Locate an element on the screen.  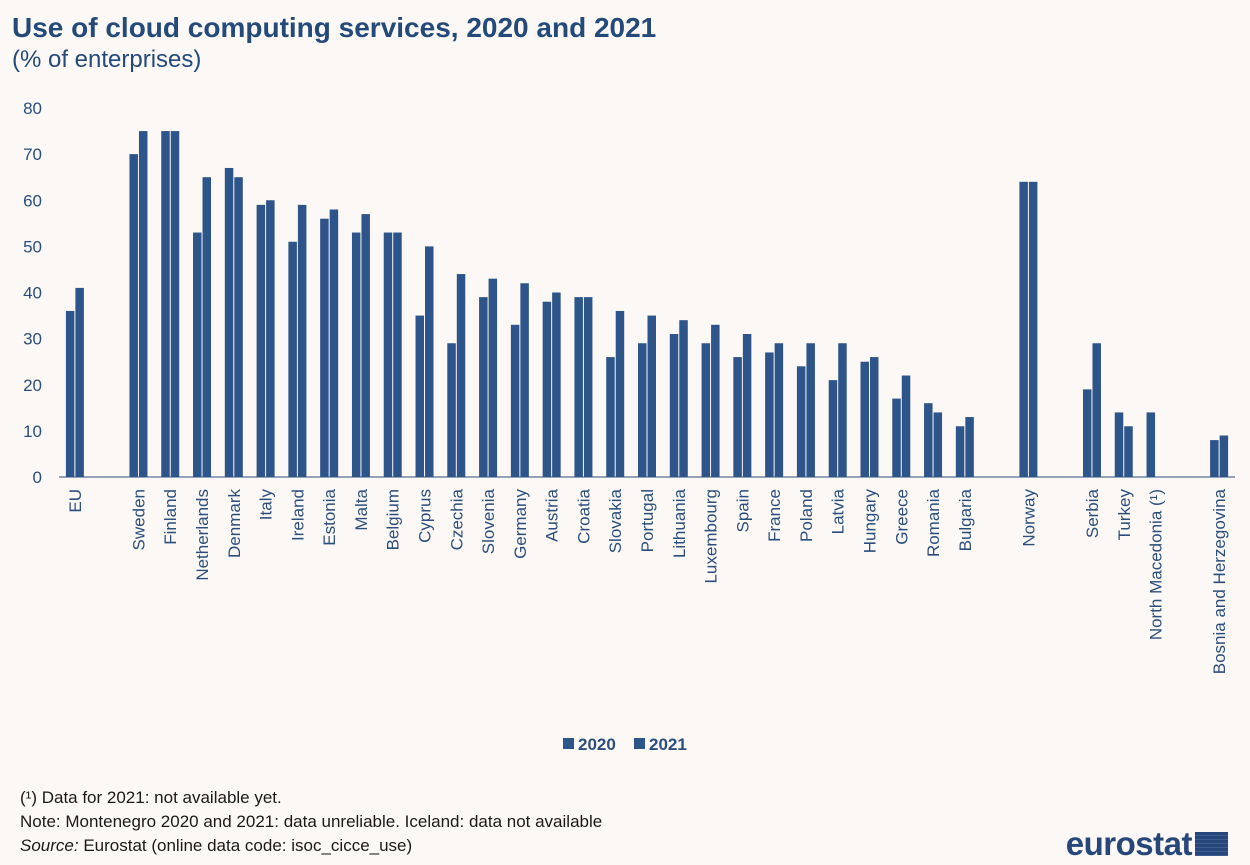
x-tick-label: Netherlands is located at coordinates (202, 535).